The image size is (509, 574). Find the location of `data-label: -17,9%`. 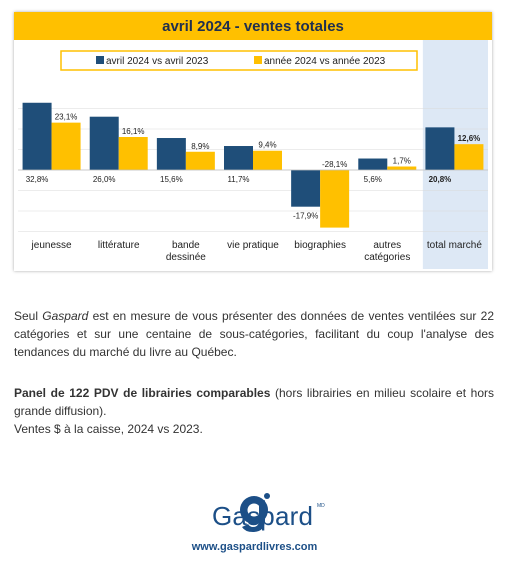

data-label: -17,9% is located at coordinates (305, 216).